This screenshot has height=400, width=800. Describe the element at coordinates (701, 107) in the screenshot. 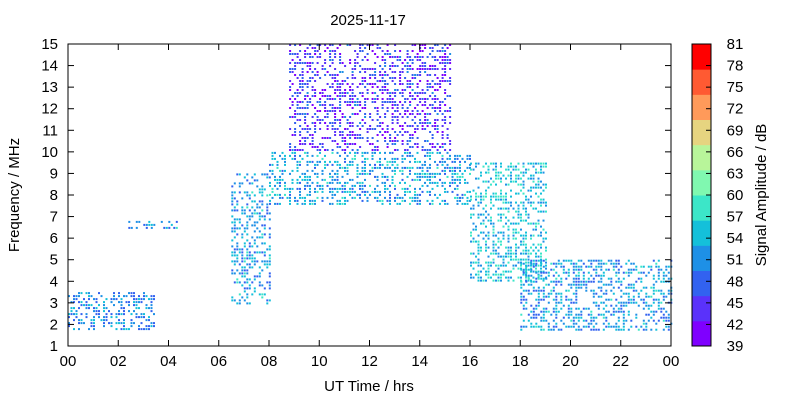

I see `colorbar-segment` at that location.